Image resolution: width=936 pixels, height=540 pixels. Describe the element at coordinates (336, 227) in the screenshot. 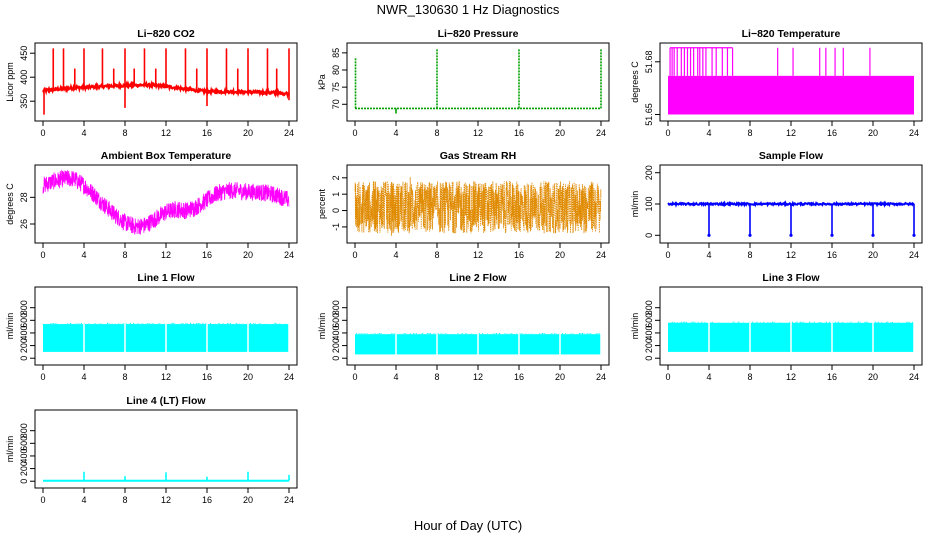

I see `y-tick-label: -1` at that location.